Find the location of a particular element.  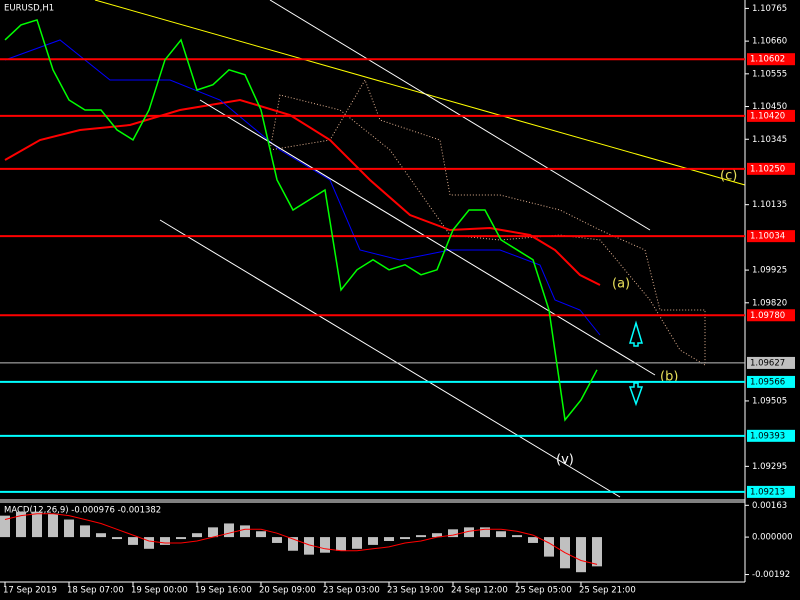

x-tick-label: 17 Sep 2019 is located at coordinates (30, 591).